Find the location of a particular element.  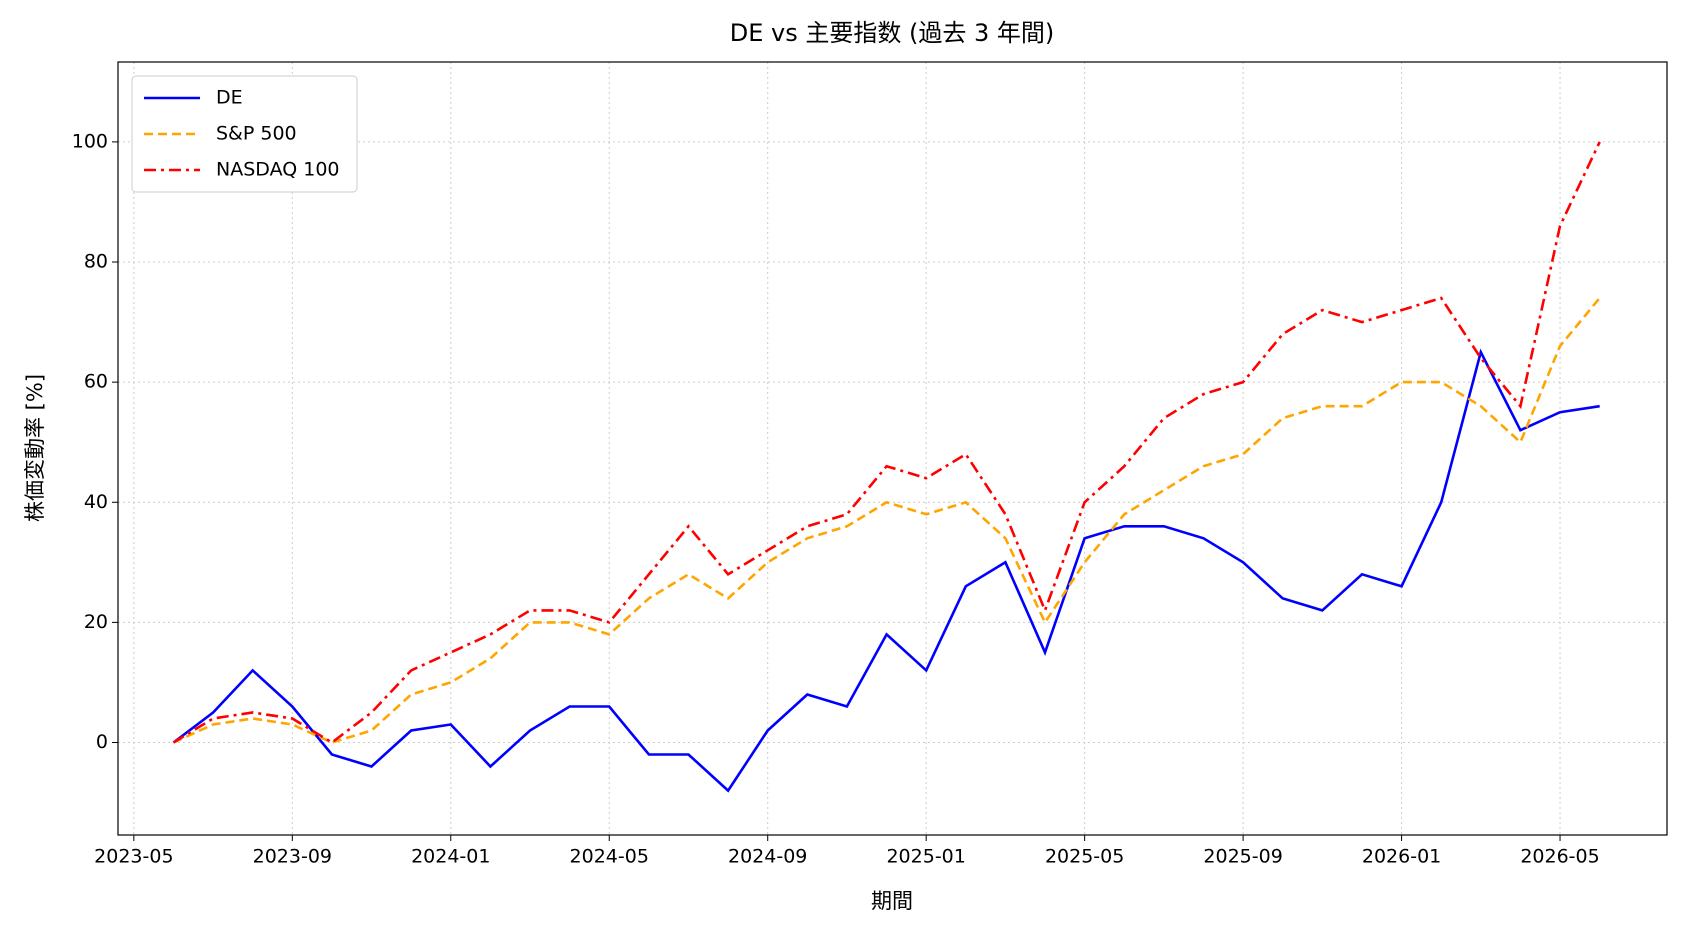

x-tick-label: 2026-05 is located at coordinates (1559, 857).